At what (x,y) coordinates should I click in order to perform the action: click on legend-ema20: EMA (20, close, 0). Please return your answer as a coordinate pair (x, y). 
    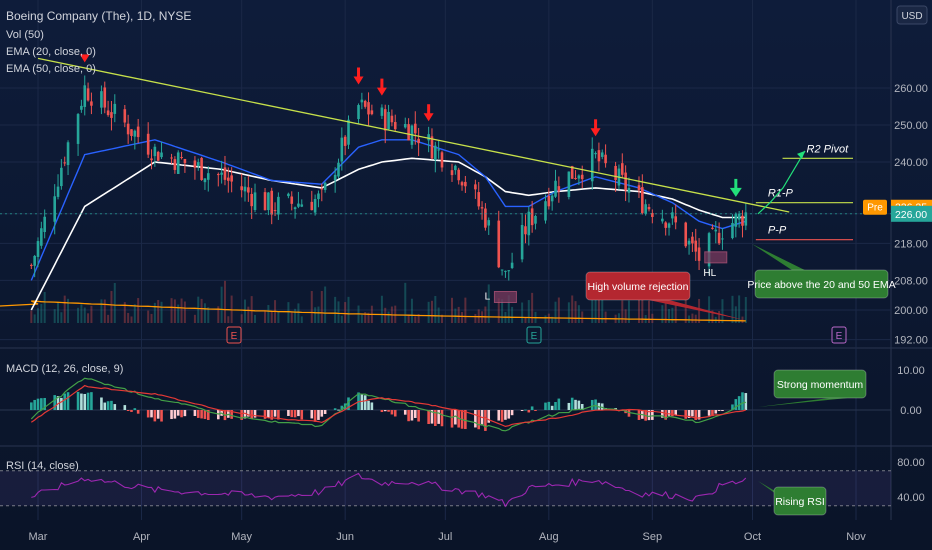
    Looking at the image, I should click on (51, 52).